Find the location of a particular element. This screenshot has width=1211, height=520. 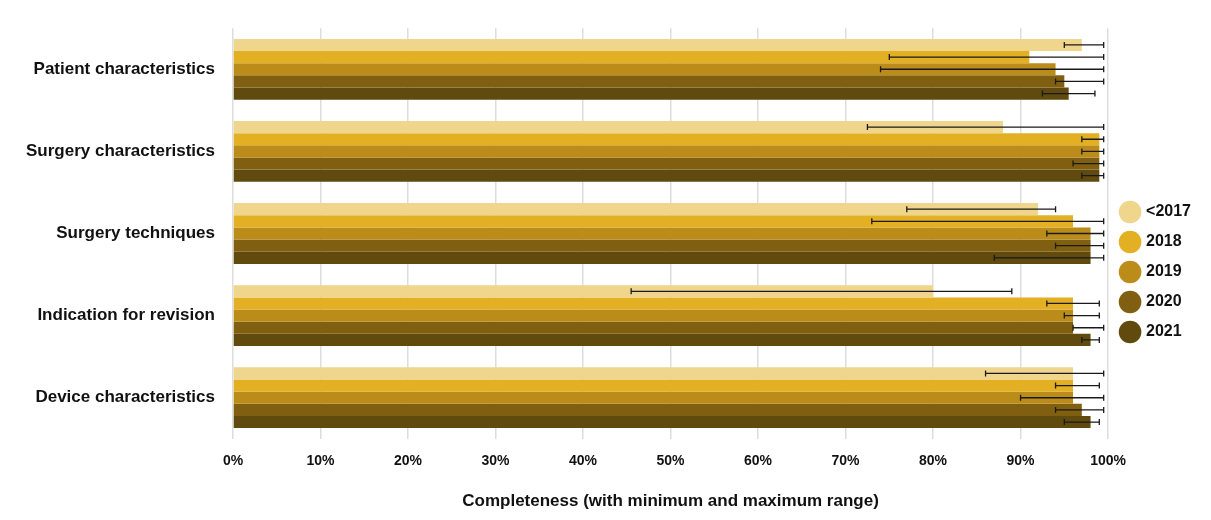

y-tick-label: Device characteristics is located at coordinates (125, 397).